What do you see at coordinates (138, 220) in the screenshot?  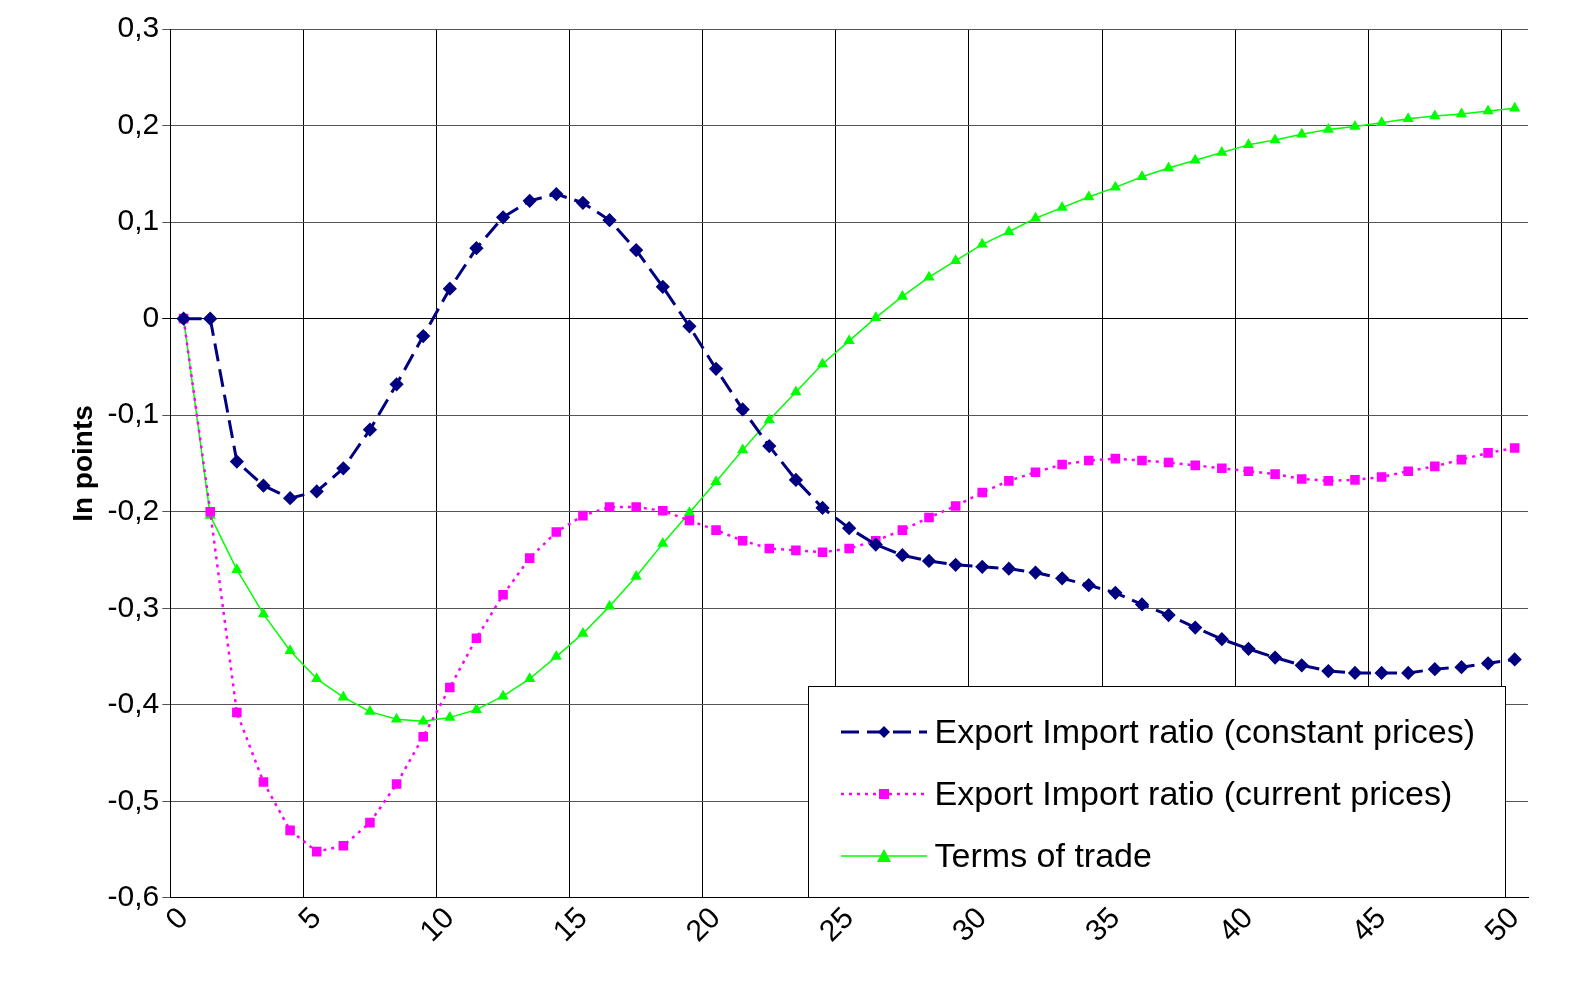 I see `y-tick-label: 0,1` at bounding box center [138, 220].